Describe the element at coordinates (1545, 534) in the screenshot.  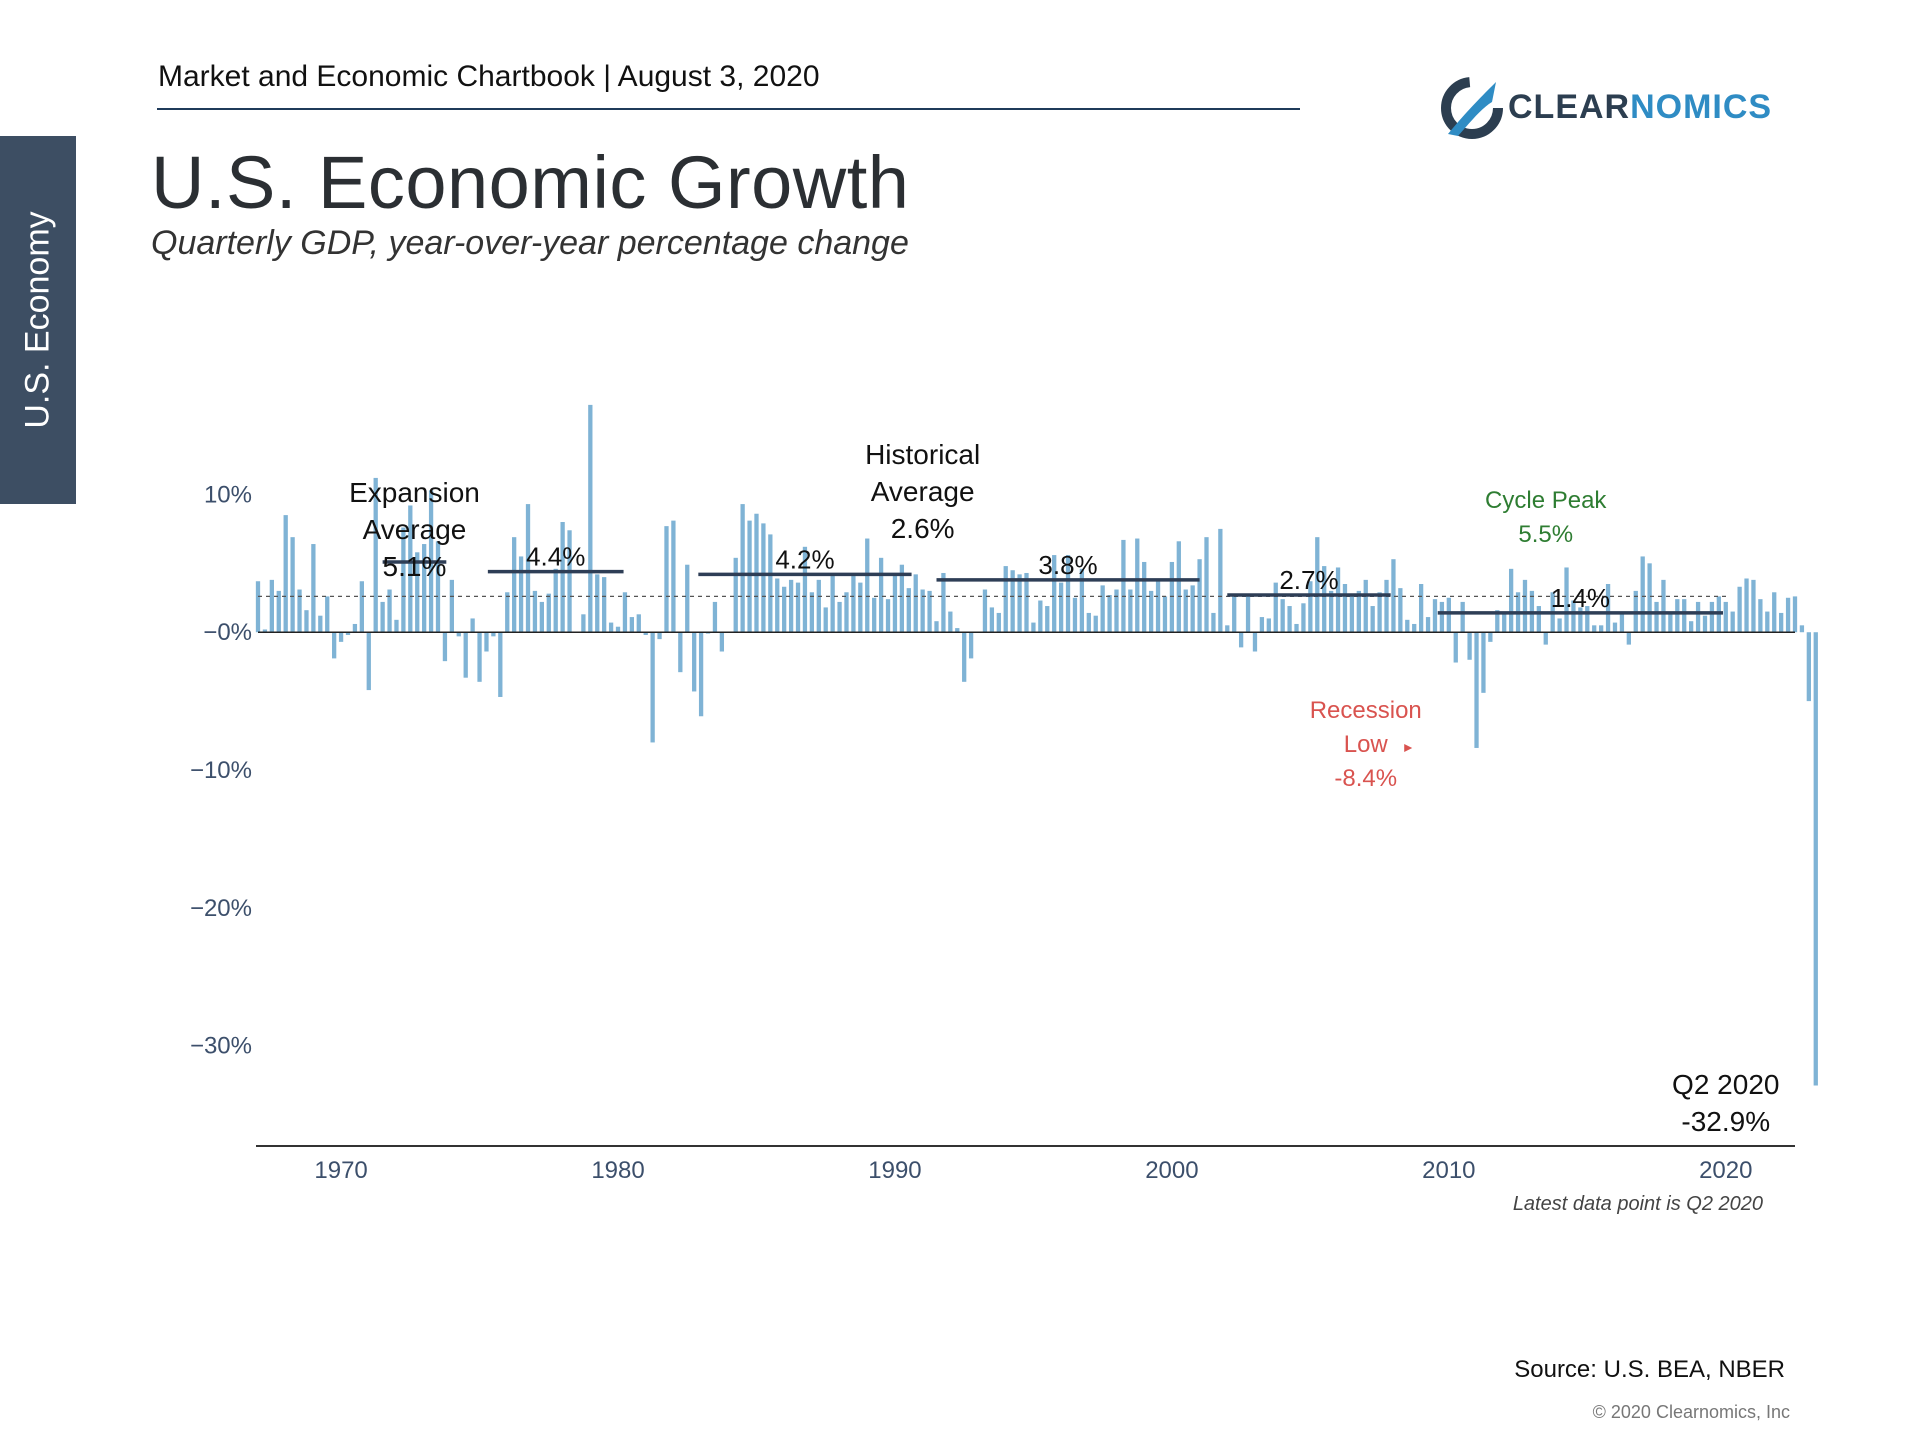
I see `cycle-peak-annotation: 5.5%` at that location.